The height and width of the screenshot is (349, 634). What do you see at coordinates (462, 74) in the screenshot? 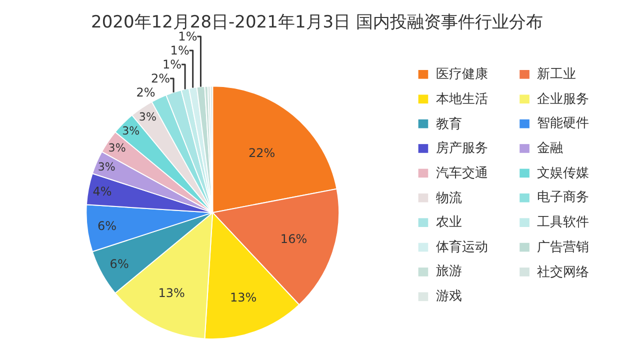
I see `legend-label: 医疗健康` at bounding box center [462, 74].